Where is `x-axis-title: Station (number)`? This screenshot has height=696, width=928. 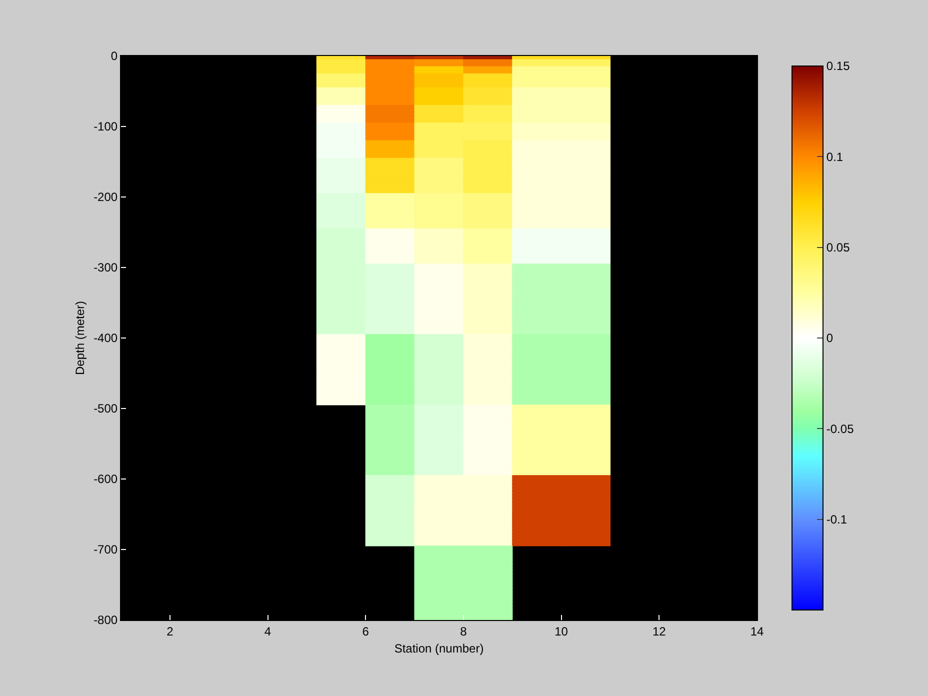 x-axis-title: Station (number) is located at coordinates (439, 648).